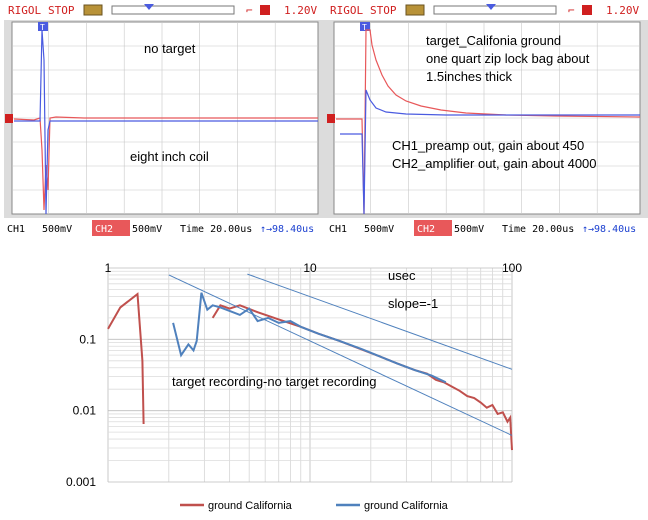 This screenshot has width=648, height=520. I want to click on x-tick-label: 100, so click(512, 268).